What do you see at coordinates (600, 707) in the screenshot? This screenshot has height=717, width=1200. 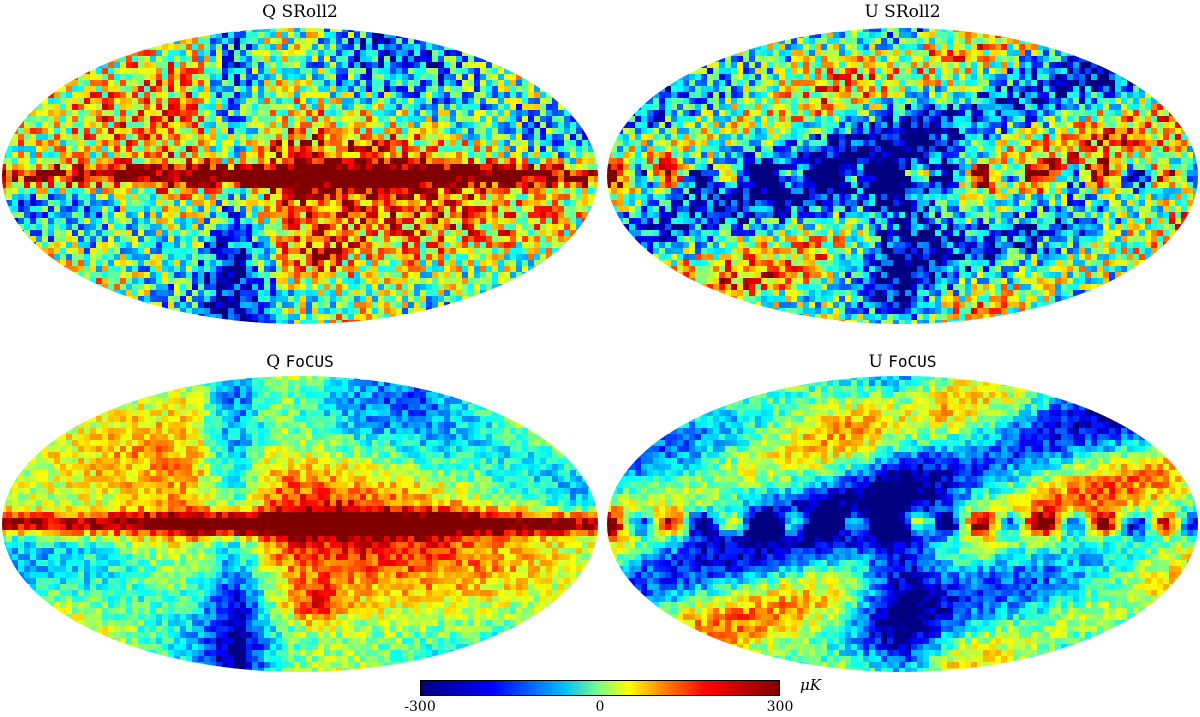 I see `colorbar-mid-label: 0` at bounding box center [600, 707].